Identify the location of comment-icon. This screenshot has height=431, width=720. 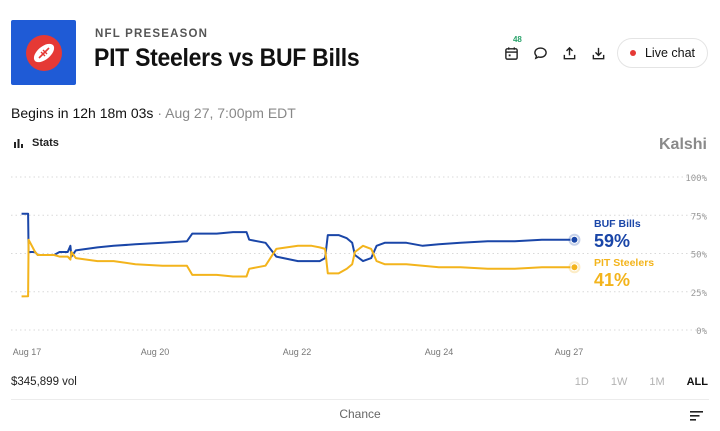
(541, 52).